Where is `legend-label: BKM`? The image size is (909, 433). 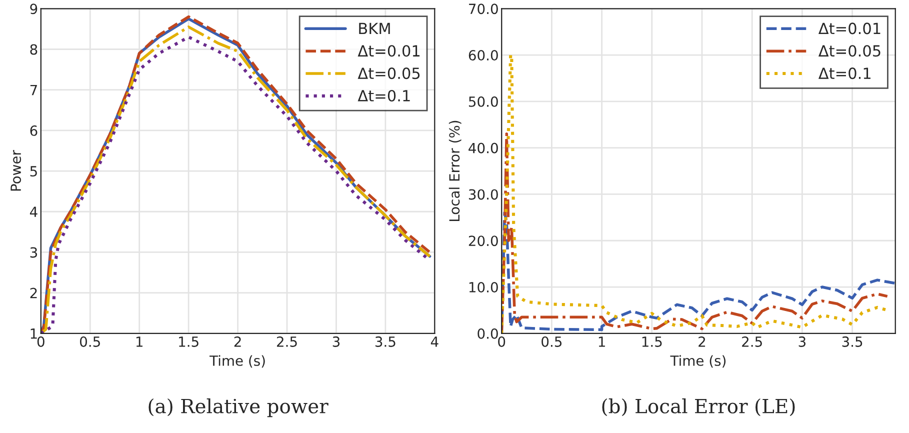 legend-label: BKM is located at coordinates (374, 28).